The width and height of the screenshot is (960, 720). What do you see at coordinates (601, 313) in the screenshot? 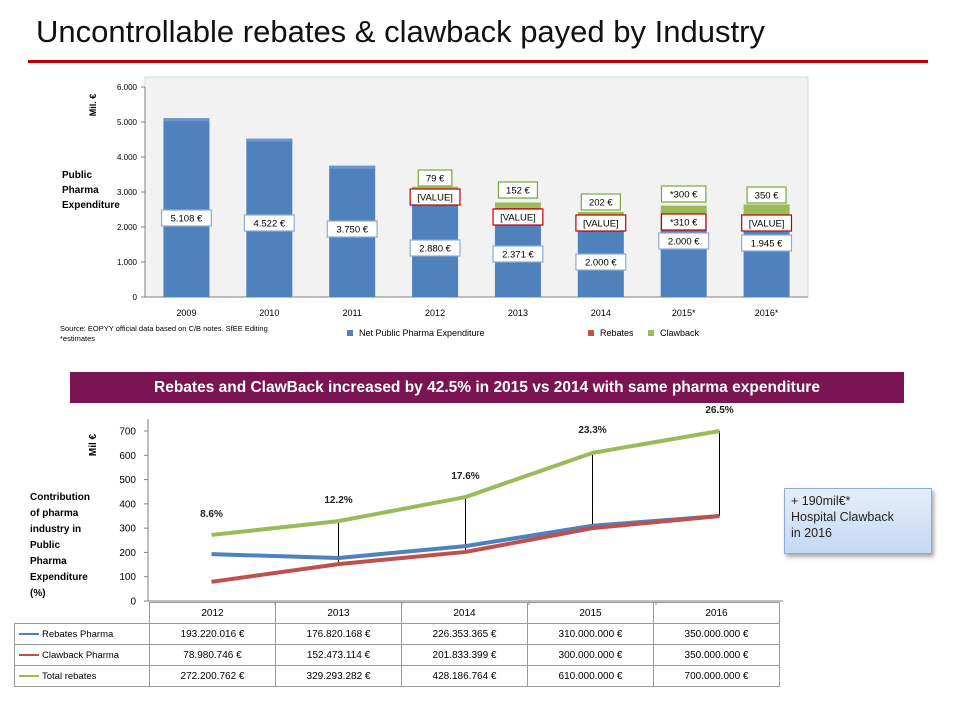
I see `x-tick-label: 2014` at bounding box center [601, 313].